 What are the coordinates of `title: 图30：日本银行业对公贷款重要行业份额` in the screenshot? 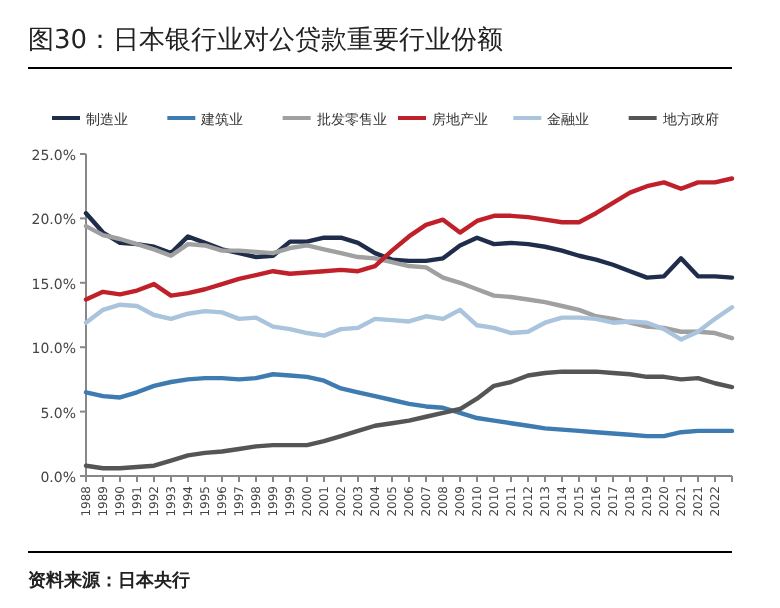 It's located at (266, 41).